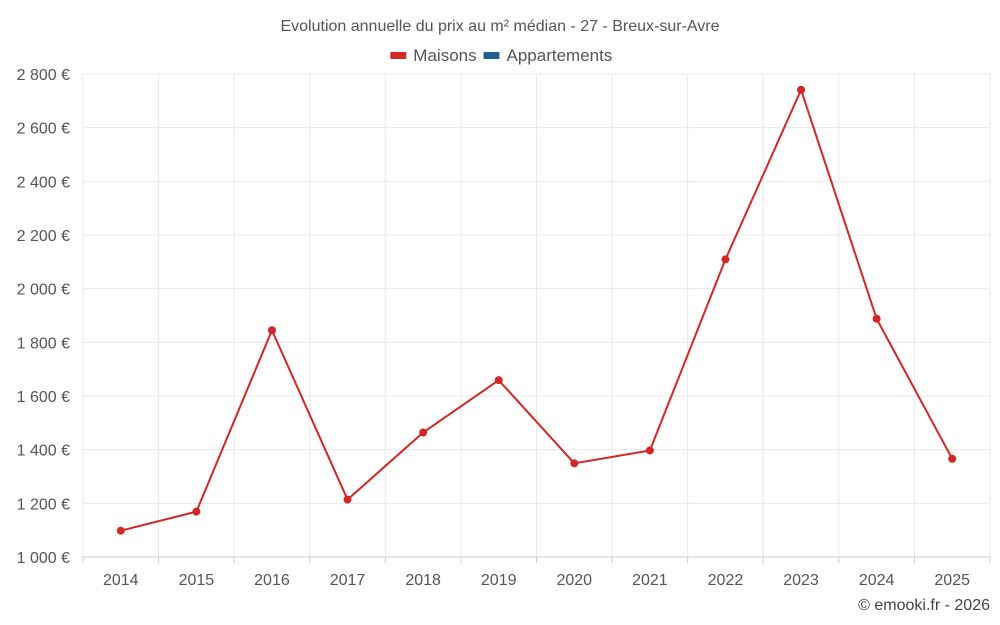 The image size is (1000, 625). Describe the element at coordinates (271, 330) in the screenshot. I see `data-point: 2016: 1845` at that location.